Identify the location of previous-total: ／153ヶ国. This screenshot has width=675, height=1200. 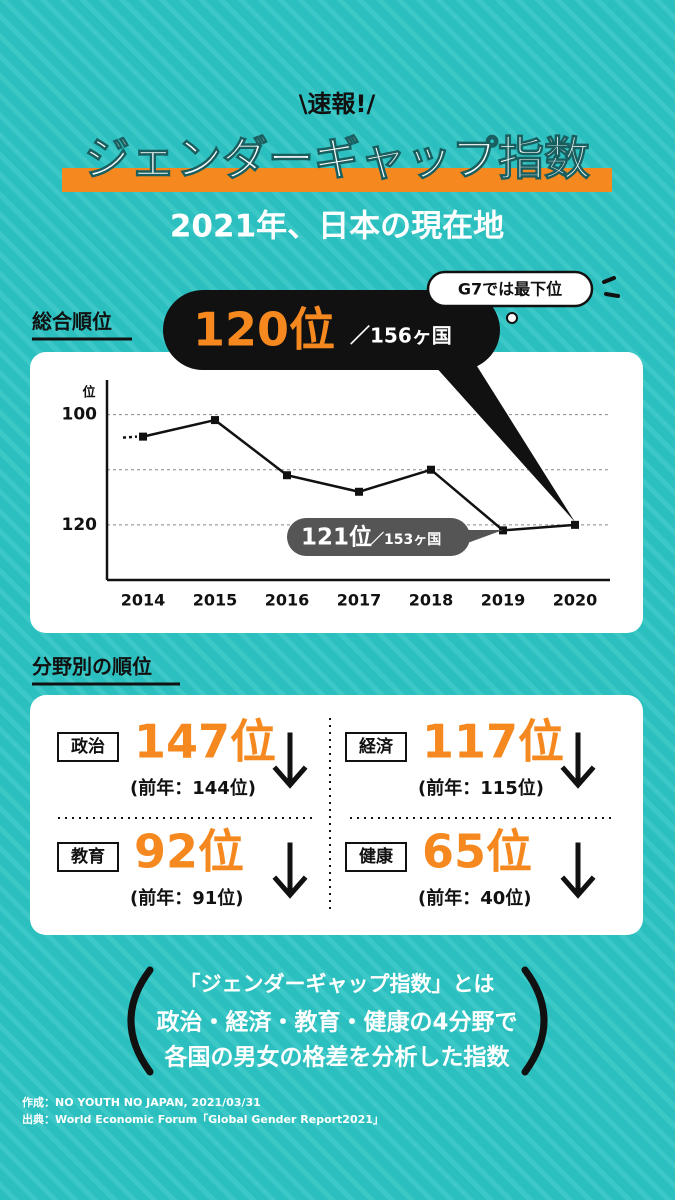
(405, 540).